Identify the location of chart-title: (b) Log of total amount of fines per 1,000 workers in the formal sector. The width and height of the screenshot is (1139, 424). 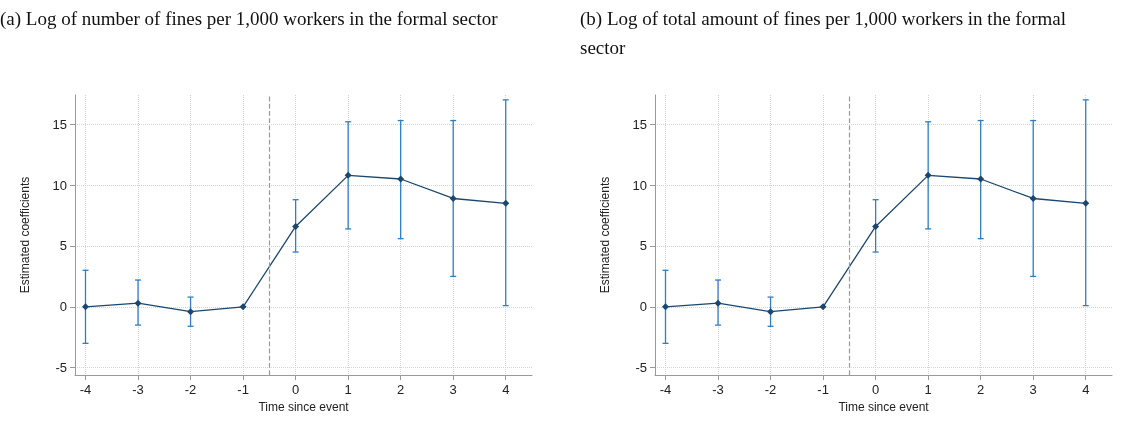
(823, 33).